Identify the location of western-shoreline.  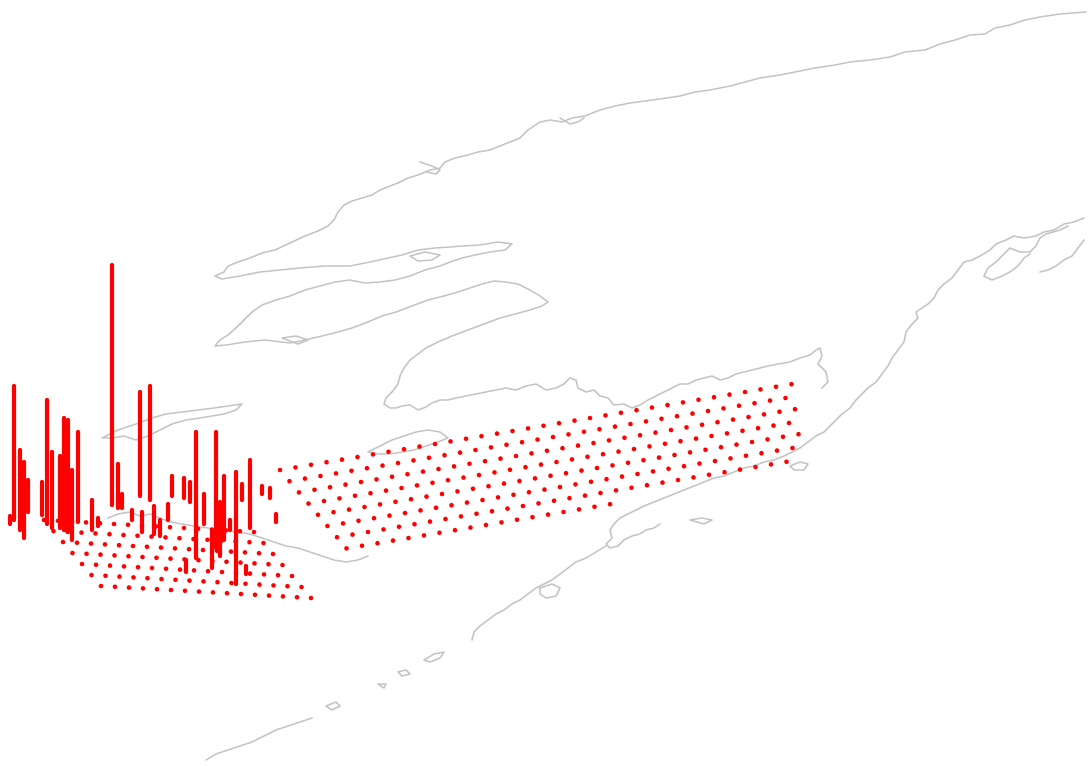
(172, 422).